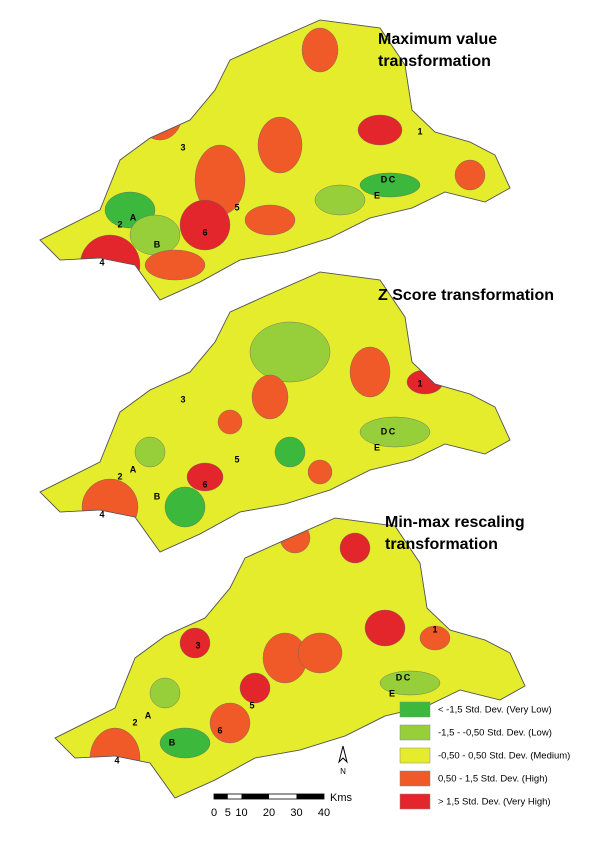 The height and width of the screenshot is (850, 591). Describe the element at coordinates (504, 756) in the screenshot. I see `legend-label: -0,50 - 0,50 Std. Dev. (Medium)` at that location.